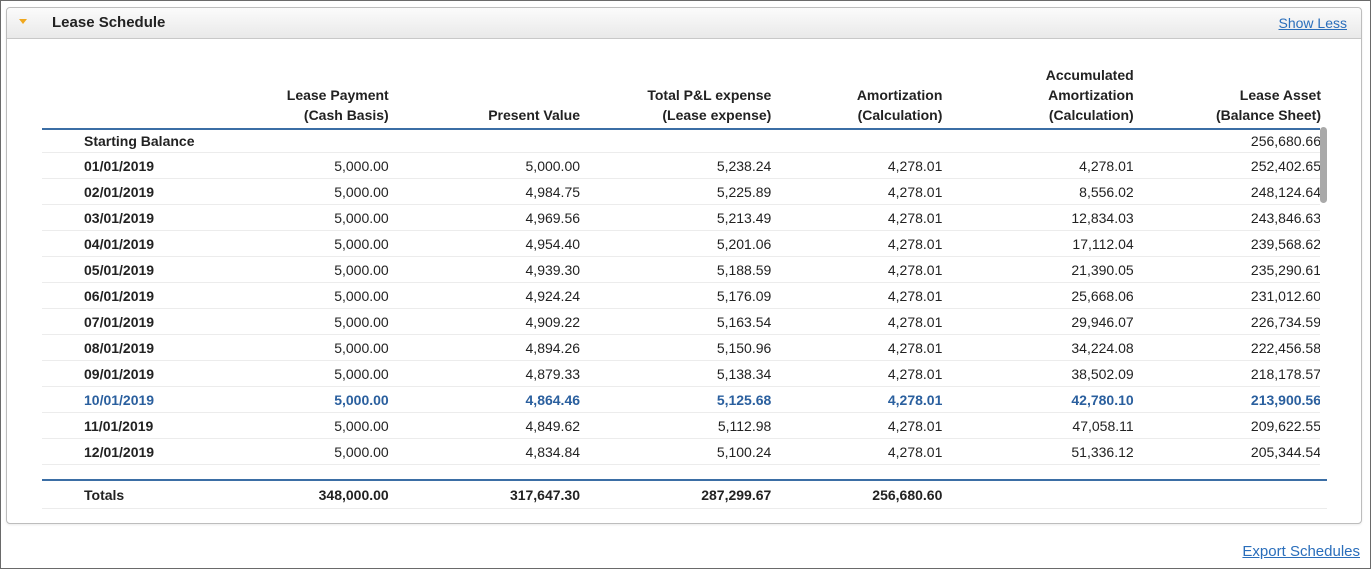 This screenshot has width=1371, height=569. What do you see at coordinates (23, 21) in the screenshot?
I see `chevron-down-icon` at bounding box center [23, 21].